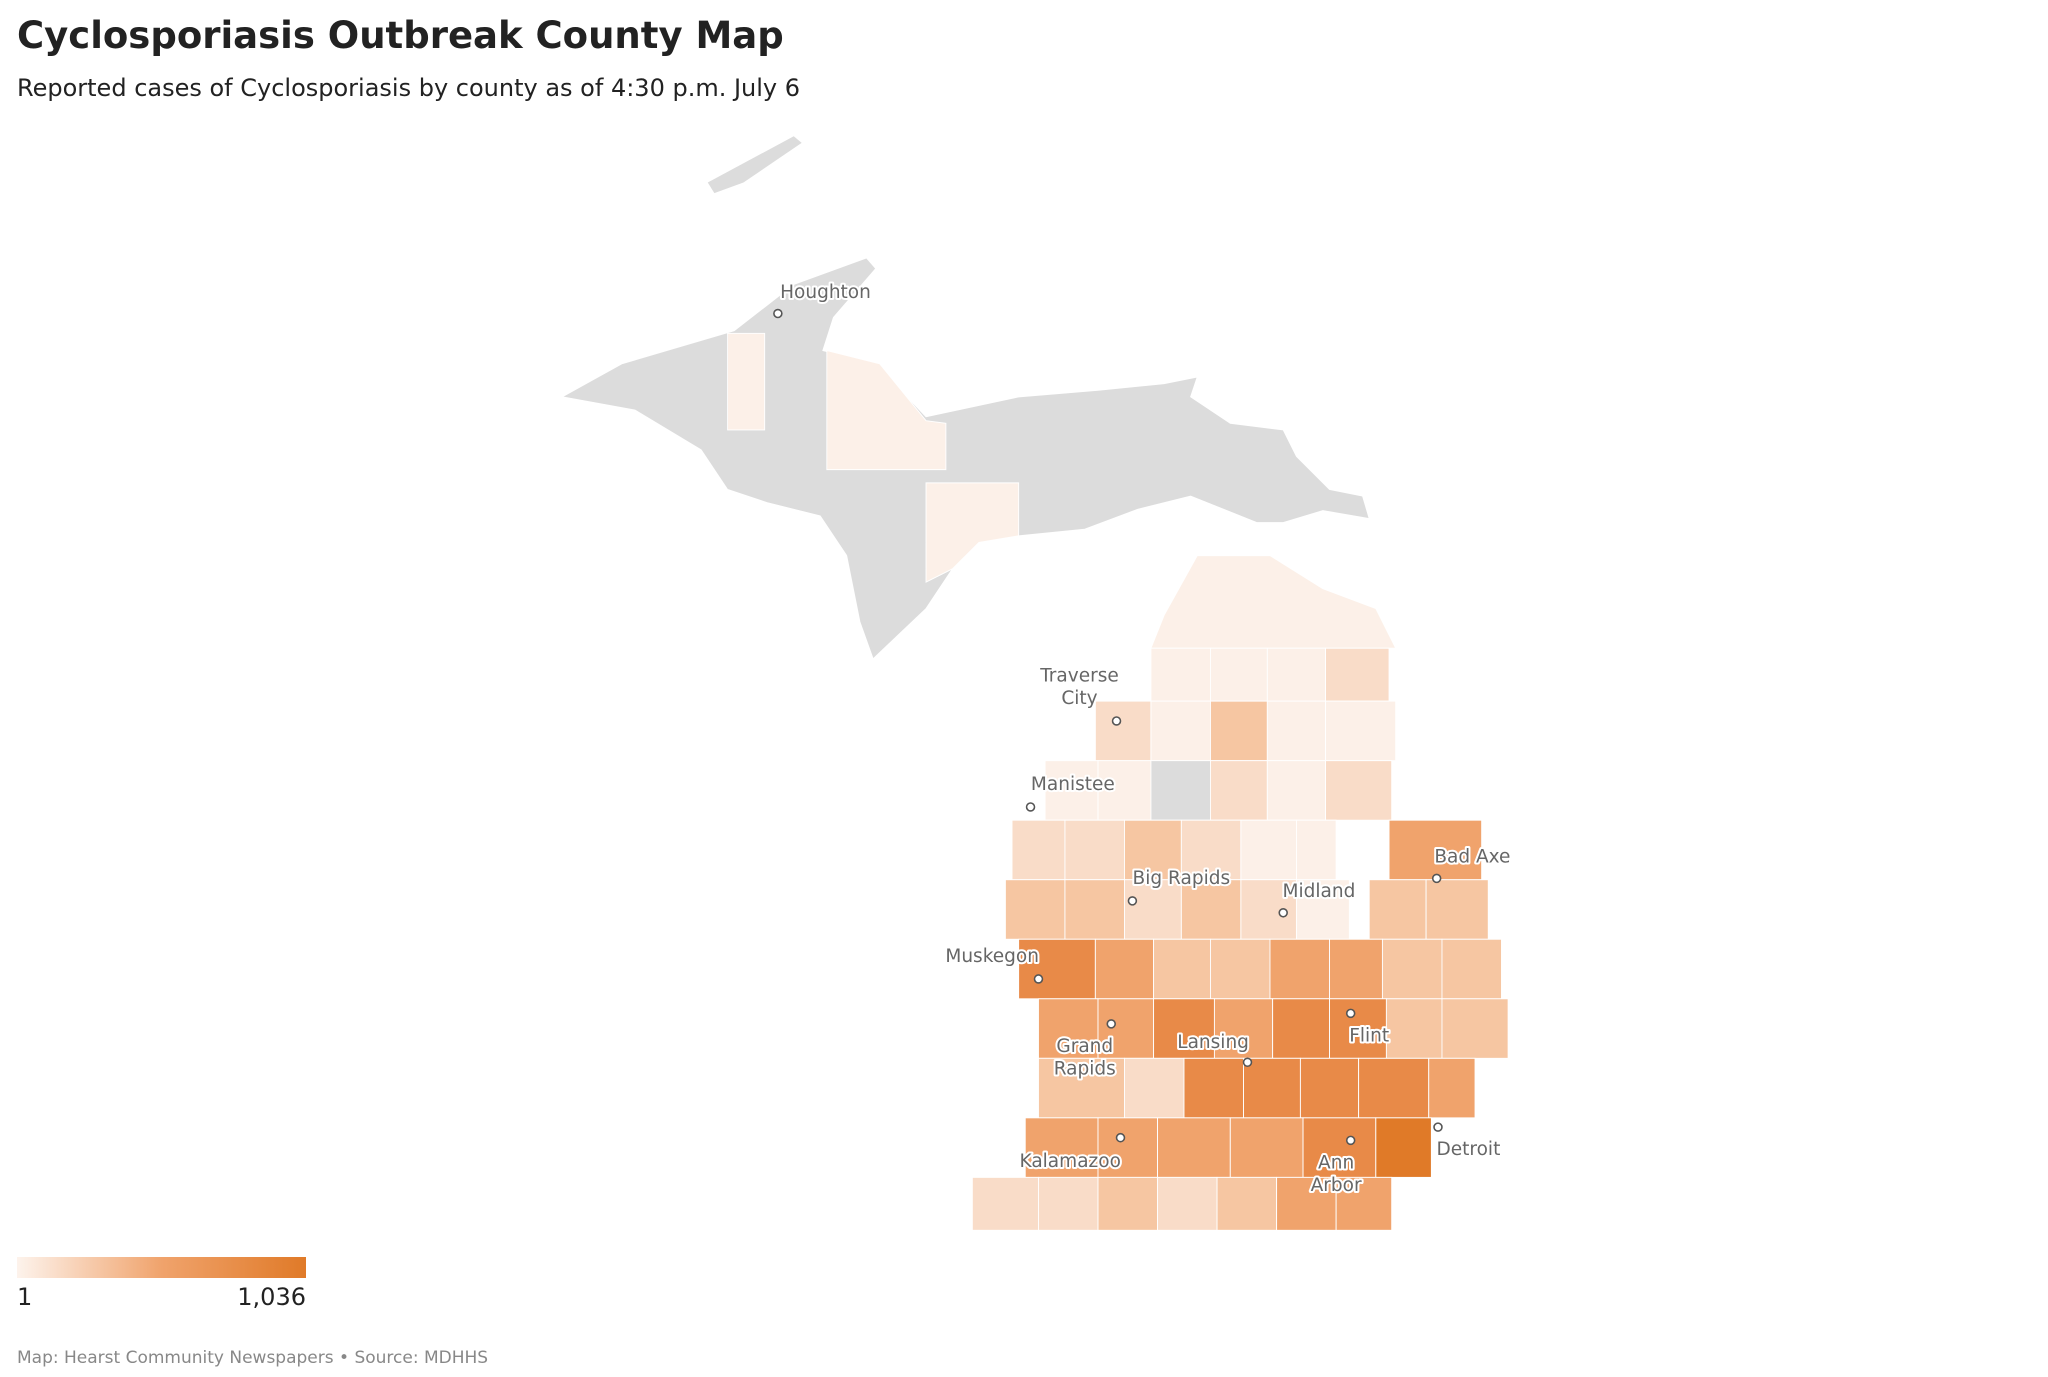  I want to click on city-label: Manistee, so click(1073, 784).